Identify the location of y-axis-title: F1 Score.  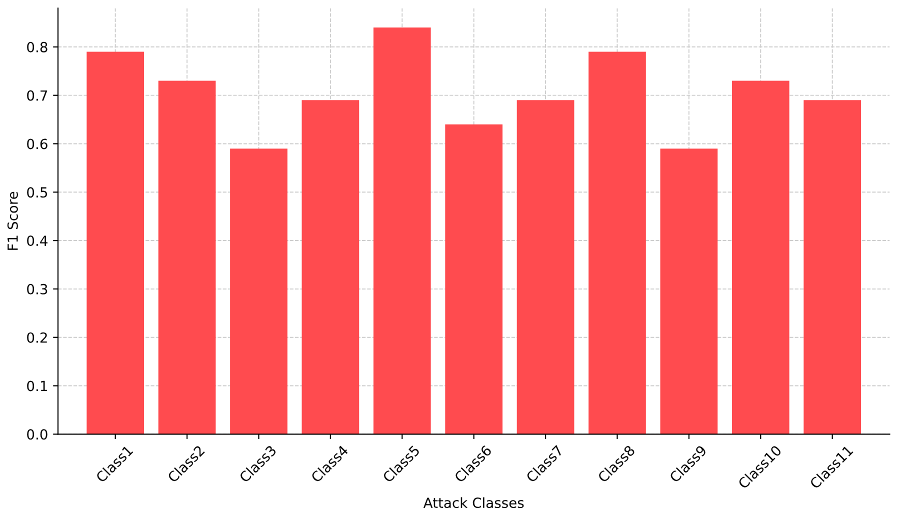
(12, 221).